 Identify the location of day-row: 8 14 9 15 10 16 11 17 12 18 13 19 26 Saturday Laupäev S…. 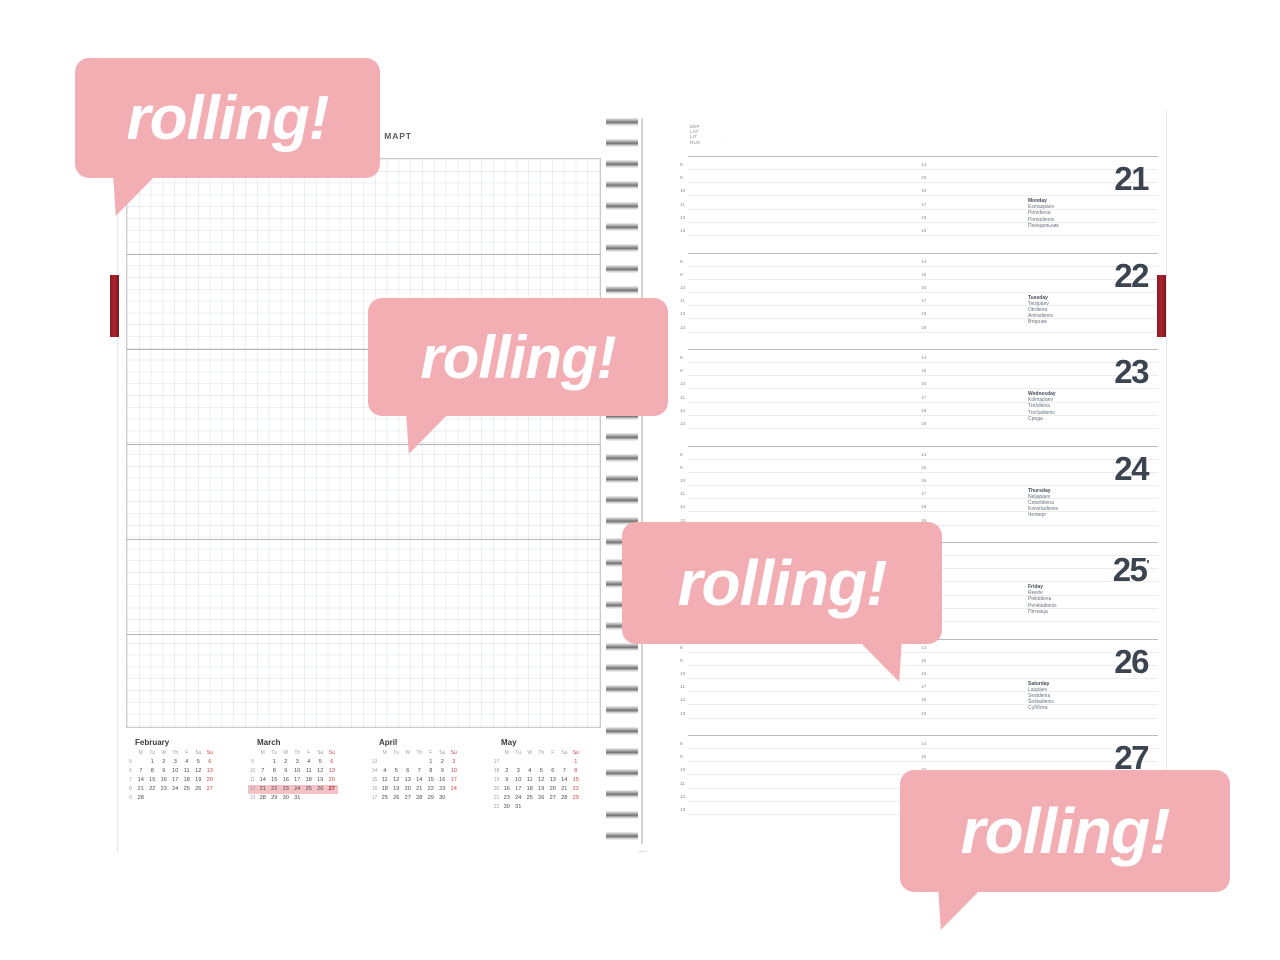
(906, 687).